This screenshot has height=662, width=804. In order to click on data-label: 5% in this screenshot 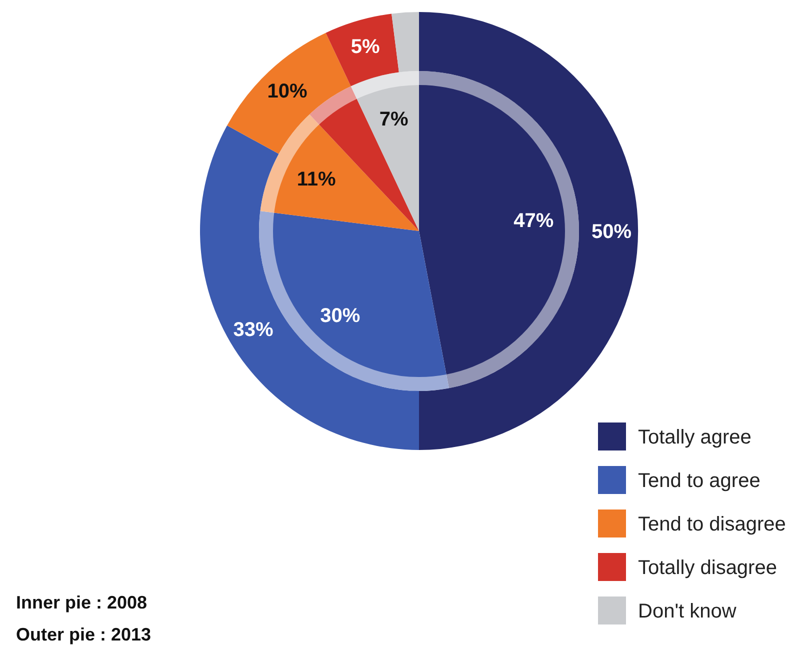, I will do `click(365, 47)`.